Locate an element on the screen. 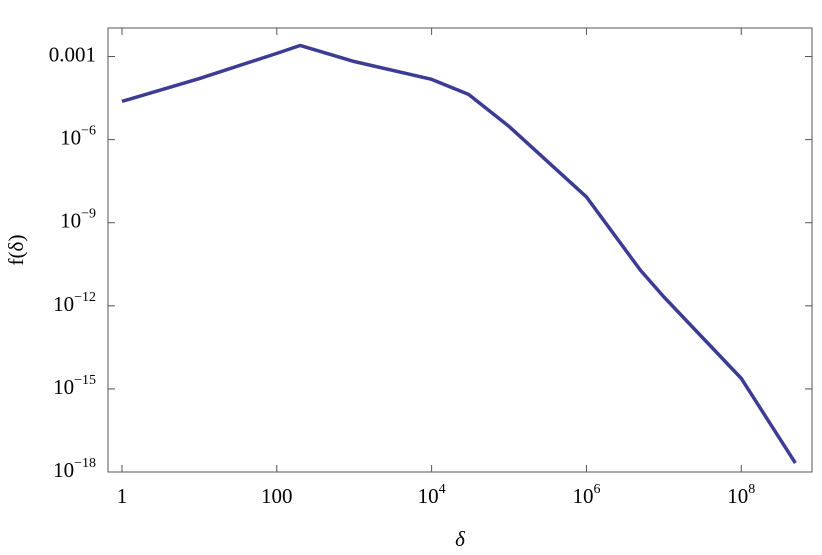 The image size is (822, 555). tick-label: 10⁻⁶ is located at coordinates (78, 137).